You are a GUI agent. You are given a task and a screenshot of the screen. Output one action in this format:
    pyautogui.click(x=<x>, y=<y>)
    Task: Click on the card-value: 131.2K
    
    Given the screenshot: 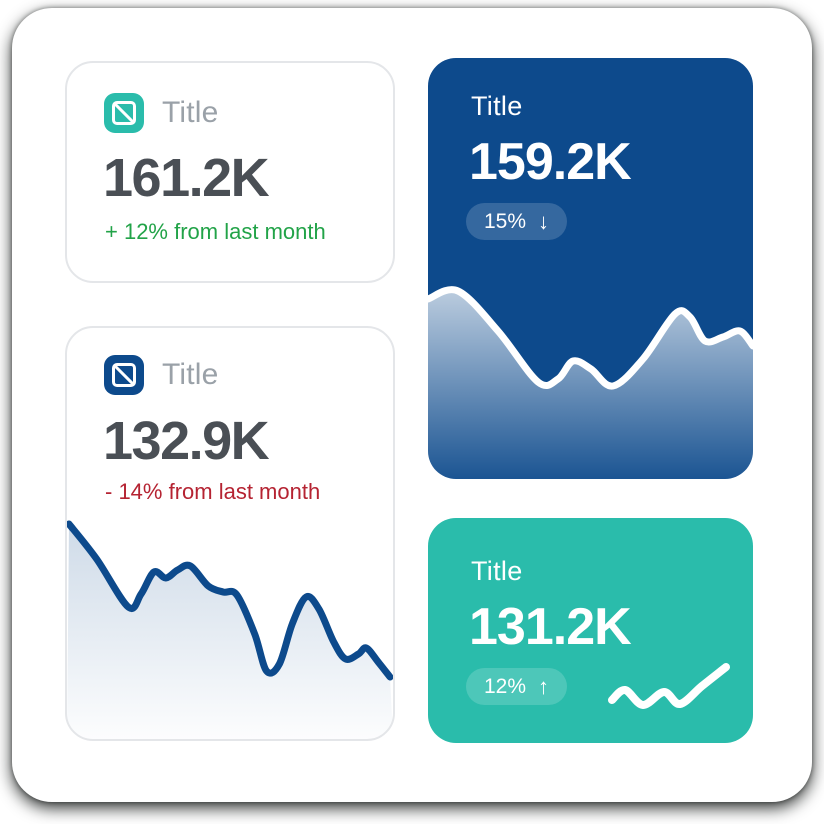 What is the action you would take?
    pyautogui.click(x=550, y=627)
    